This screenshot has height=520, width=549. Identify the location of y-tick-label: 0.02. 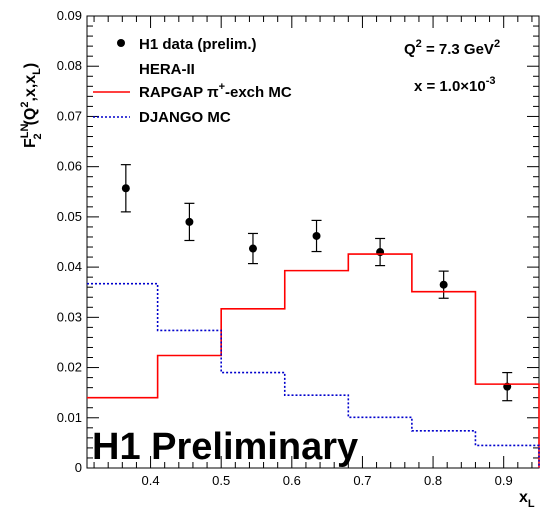
(69, 367).